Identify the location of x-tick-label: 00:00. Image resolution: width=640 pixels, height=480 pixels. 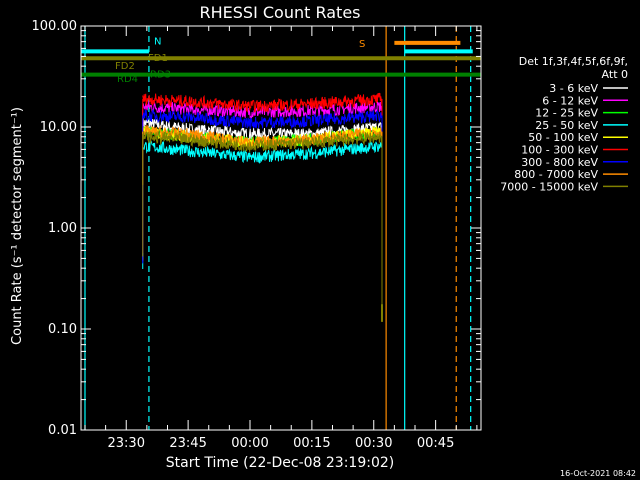
(249, 443).